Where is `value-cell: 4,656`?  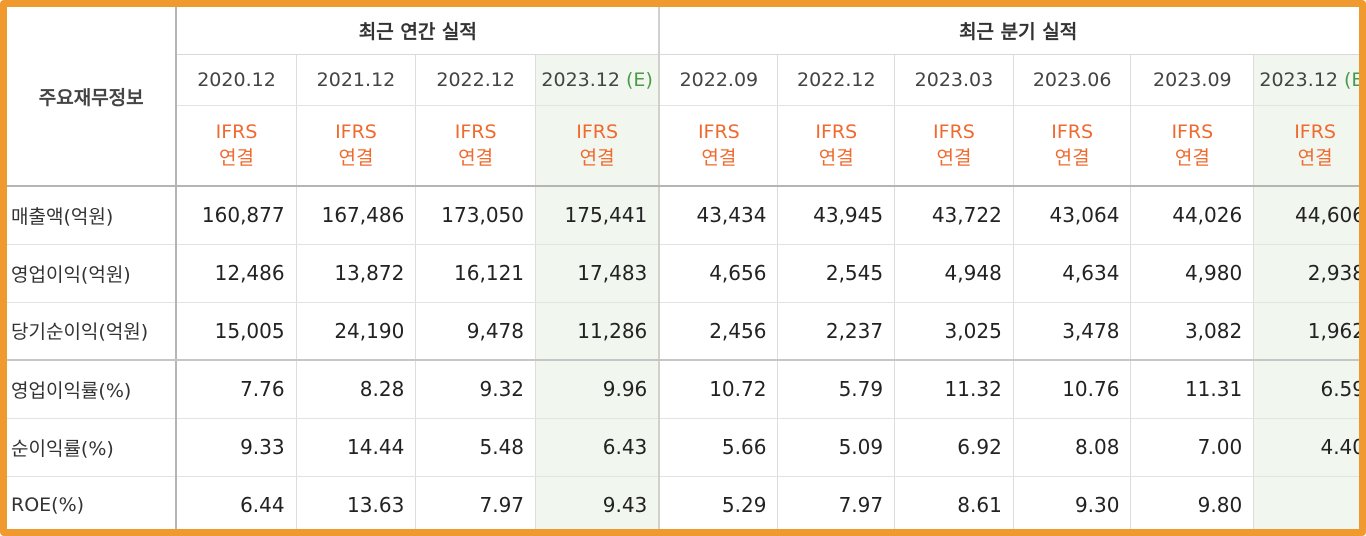
value-cell: 4,656 is located at coordinates (719, 273).